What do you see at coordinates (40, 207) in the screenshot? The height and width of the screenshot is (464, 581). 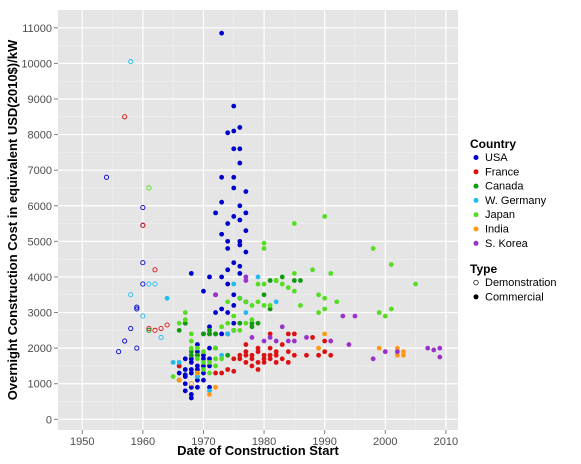 I see `y-tick-label: 6000` at bounding box center [40, 207].